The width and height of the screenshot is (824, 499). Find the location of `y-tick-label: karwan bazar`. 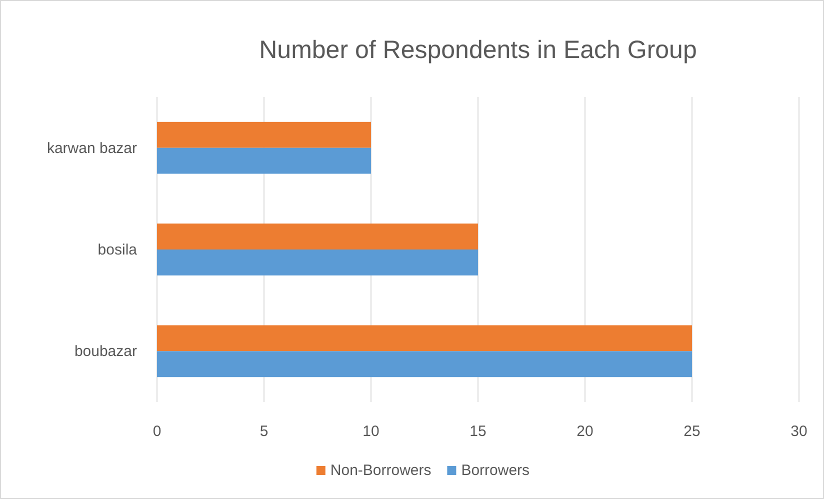

y-tick-label: karwan bazar is located at coordinates (91, 148).